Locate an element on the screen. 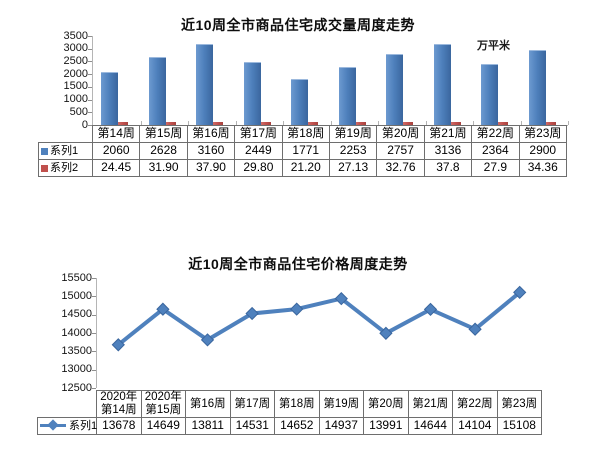 This screenshot has width=606, height=465. value-cell: 3136 is located at coordinates (448, 151).